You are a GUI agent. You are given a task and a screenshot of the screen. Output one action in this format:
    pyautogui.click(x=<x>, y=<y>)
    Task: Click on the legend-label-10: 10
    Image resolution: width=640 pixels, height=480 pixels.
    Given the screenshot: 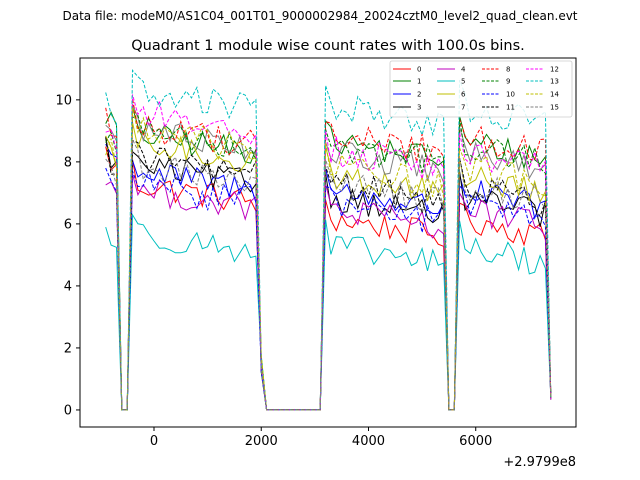 What is the action you would take?
    pyautogui.click(x=510, y=95)
    